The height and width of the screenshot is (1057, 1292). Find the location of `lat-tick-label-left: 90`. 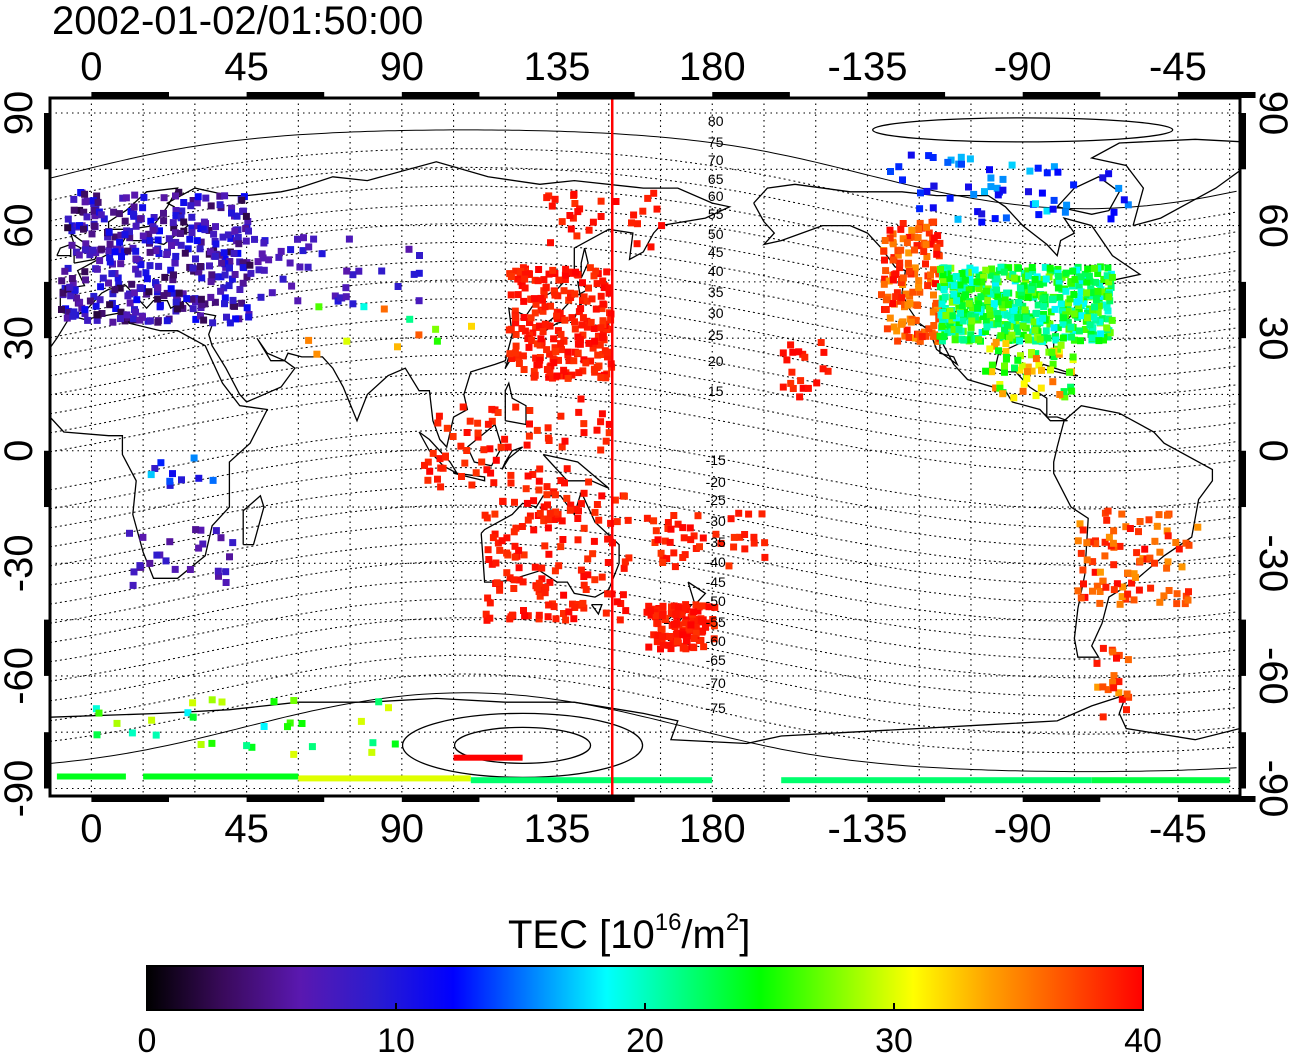

lat-tick-label-left: 90 is located at coordinates (20, 113).